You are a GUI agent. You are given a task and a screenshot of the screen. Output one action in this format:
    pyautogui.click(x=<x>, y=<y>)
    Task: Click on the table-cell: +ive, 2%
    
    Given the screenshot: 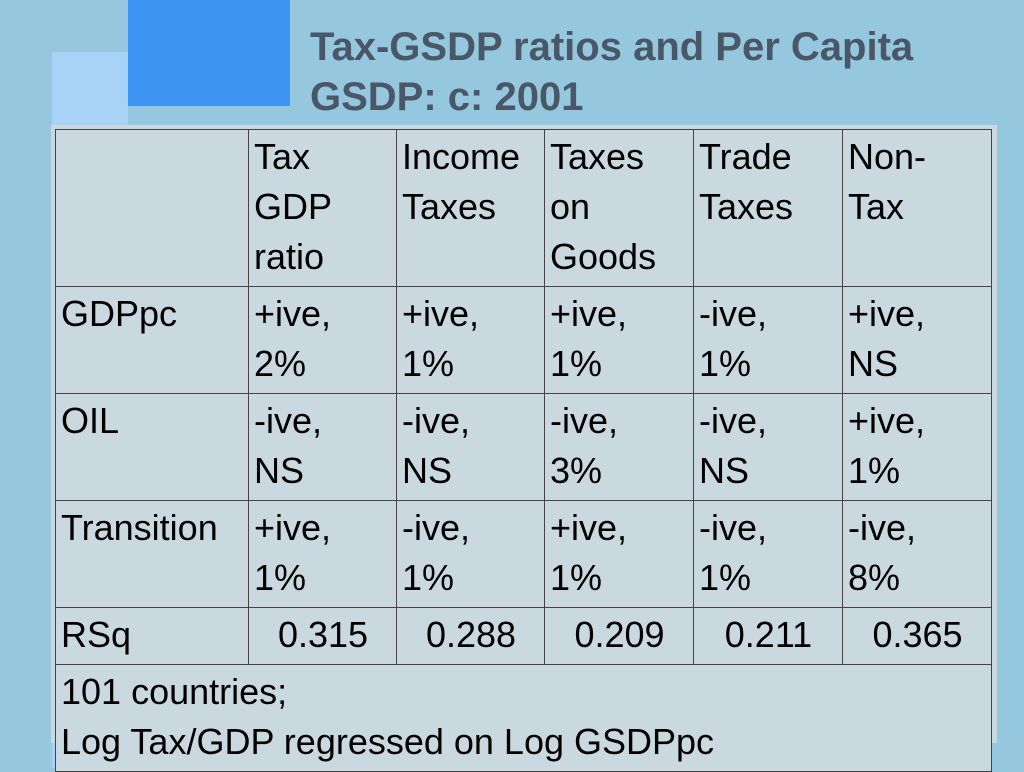 What is the action you would take?
    pyautogui.click(x=322, y=340)
    